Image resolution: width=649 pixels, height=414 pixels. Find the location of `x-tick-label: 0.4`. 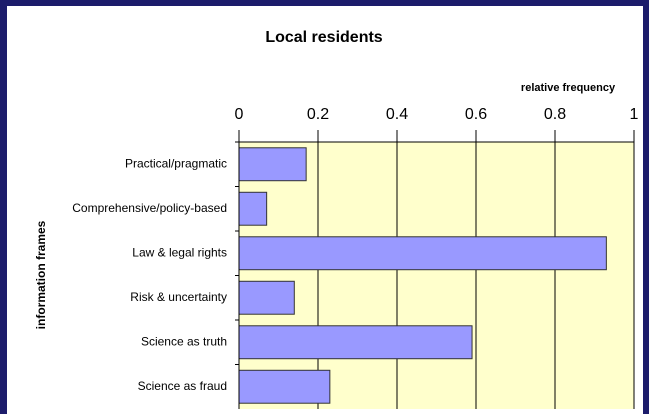

x-tick-label: 0.4 is located at coordinates (397, 114).